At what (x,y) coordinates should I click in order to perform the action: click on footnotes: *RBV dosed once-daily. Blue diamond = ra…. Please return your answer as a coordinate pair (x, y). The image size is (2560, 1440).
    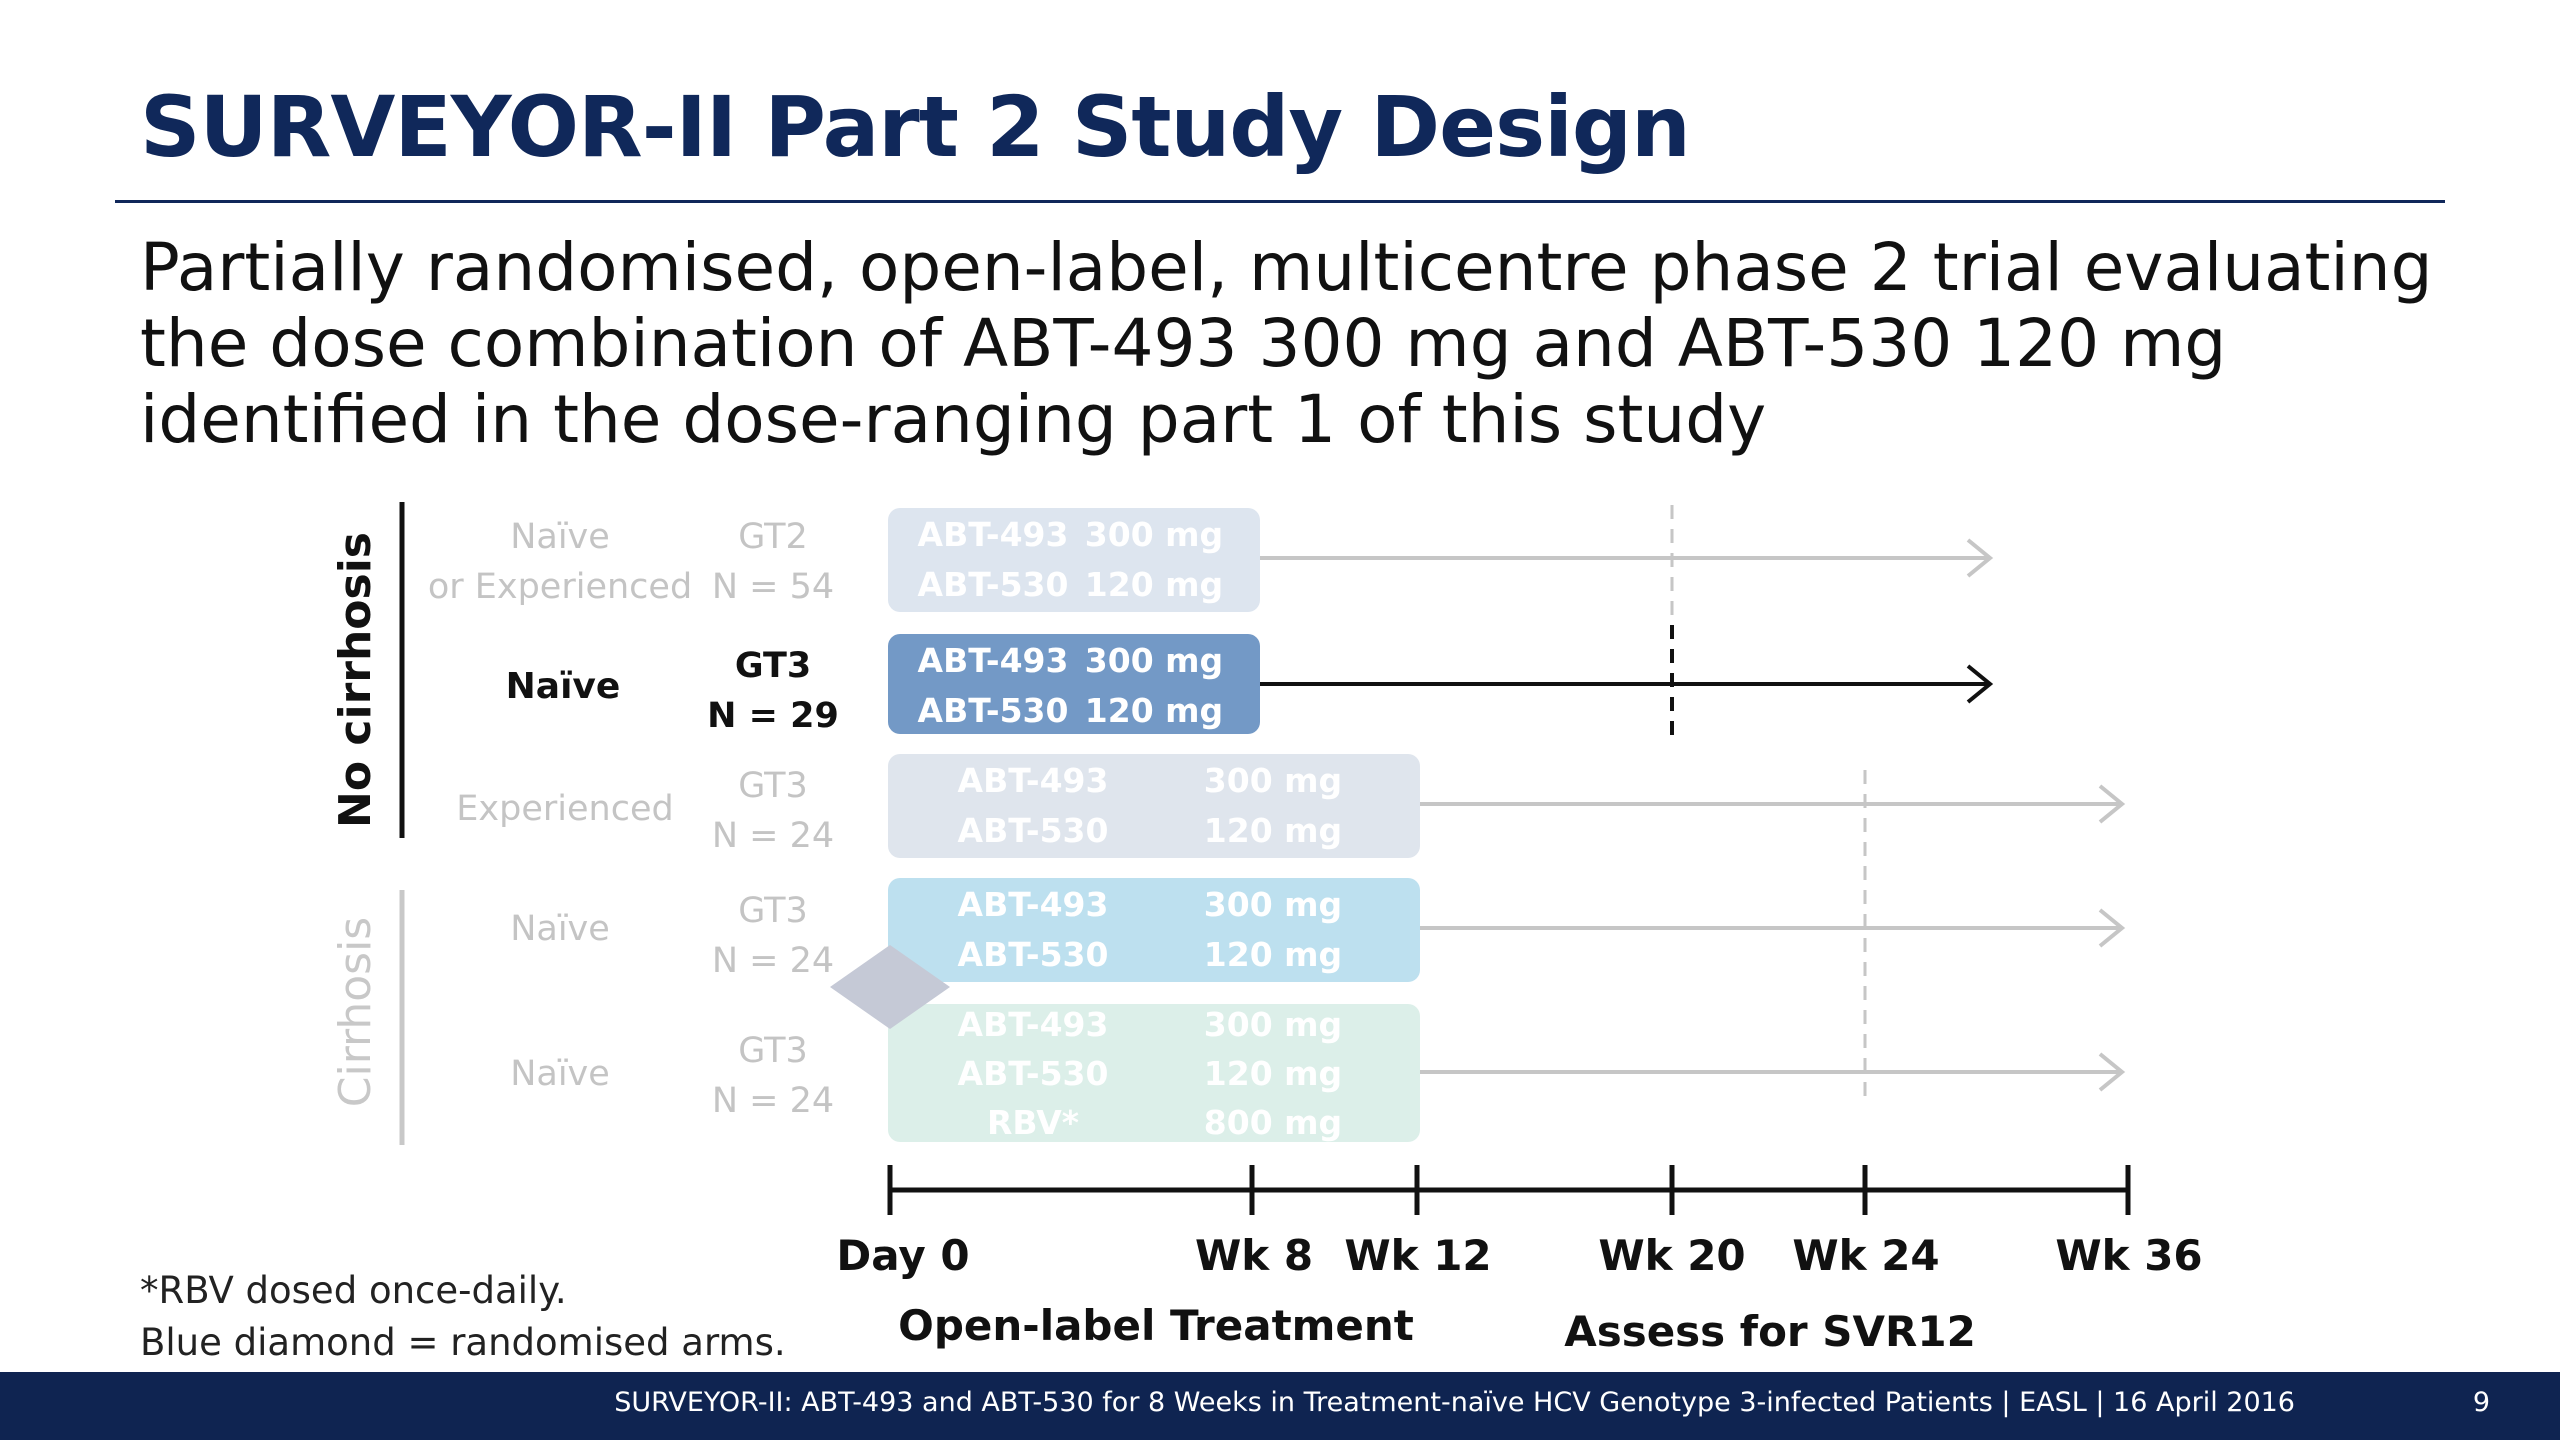
    Looking at the image, I should click on (463, 1317).